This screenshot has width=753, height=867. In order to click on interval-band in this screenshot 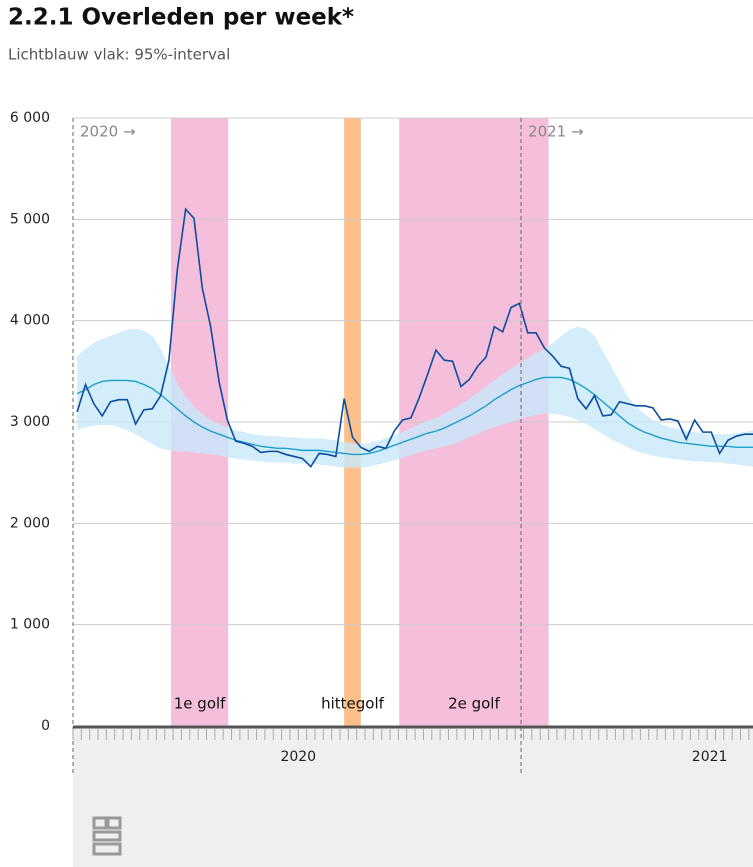, I will do `click(415, 397)`.